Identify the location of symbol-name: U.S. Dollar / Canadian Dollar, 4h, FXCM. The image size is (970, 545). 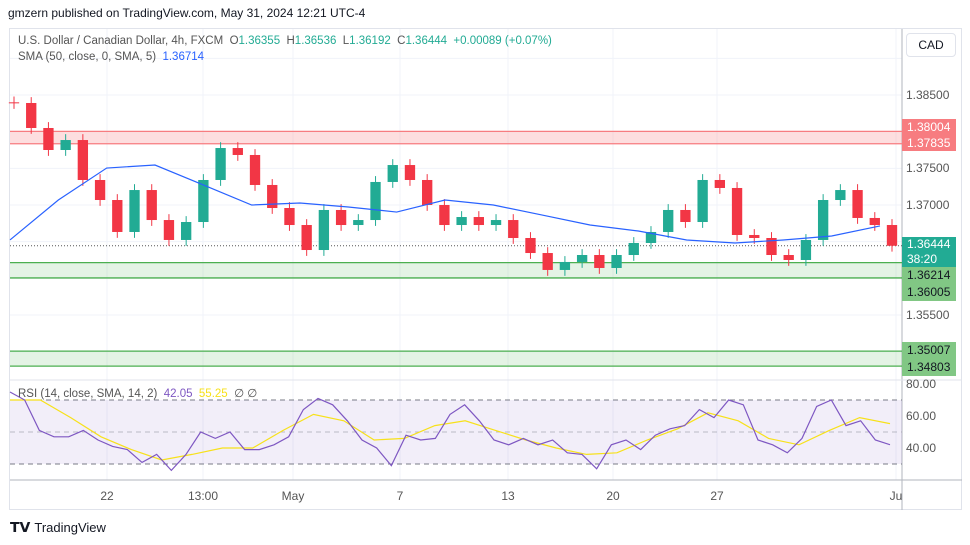
(121, 41).